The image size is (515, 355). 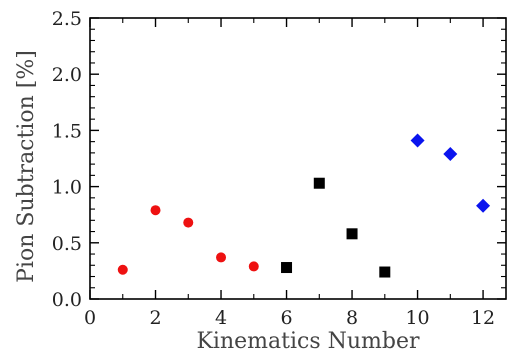 I want to click on y-tick-label: 1.0, so click(x=67, y=188).